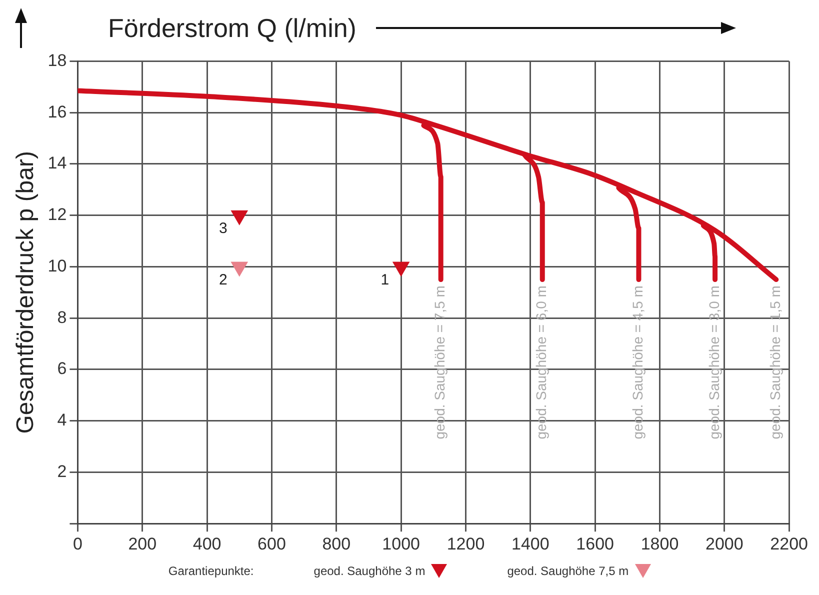 This screenshot has height=595, width=819. Describe the element at coordinates (401, 544) in the screenshot. I see `x-tick-label: 1000` at that location.